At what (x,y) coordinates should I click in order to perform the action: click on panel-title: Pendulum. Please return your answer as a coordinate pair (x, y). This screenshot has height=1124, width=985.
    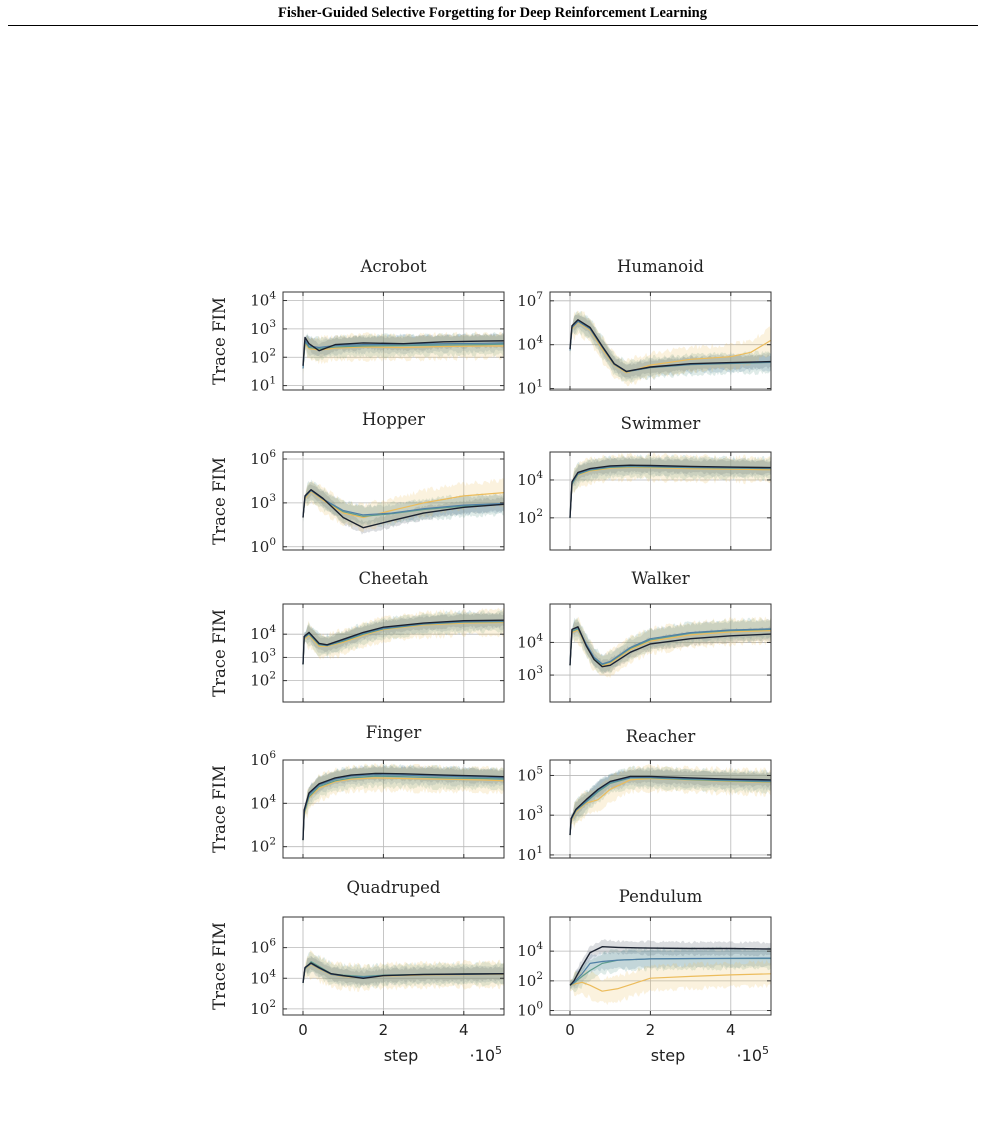
    Looking at the image, I should click on (661, 896).